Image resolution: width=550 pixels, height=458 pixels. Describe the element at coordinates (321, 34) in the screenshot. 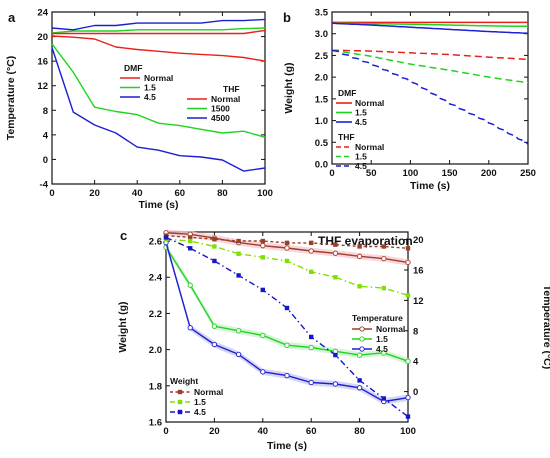

I see `y-tick-label: 3.0` at that location.